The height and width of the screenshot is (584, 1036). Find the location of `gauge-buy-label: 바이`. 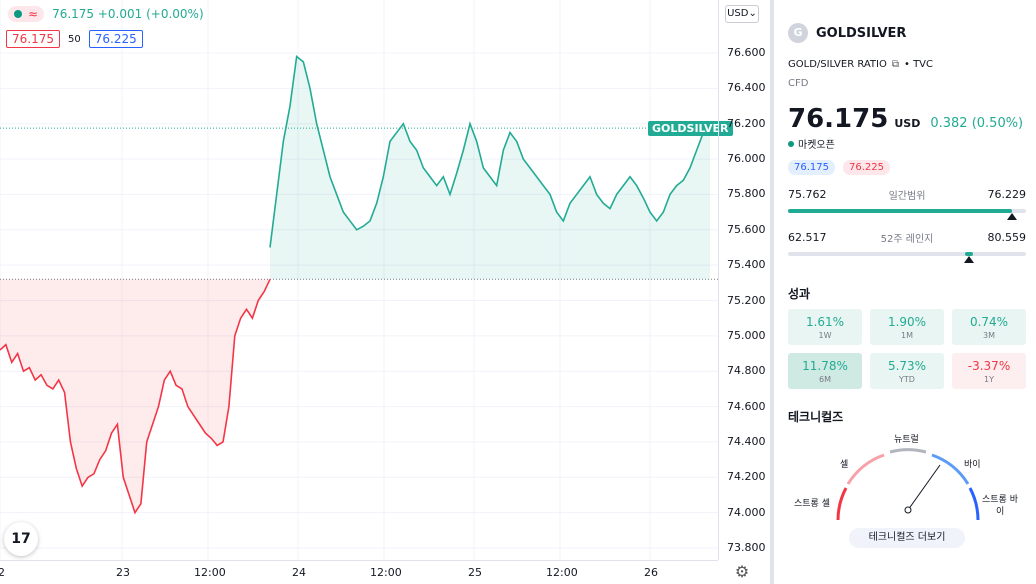

gauge-buy-label: 바이 is located at coordinates (972, 465).